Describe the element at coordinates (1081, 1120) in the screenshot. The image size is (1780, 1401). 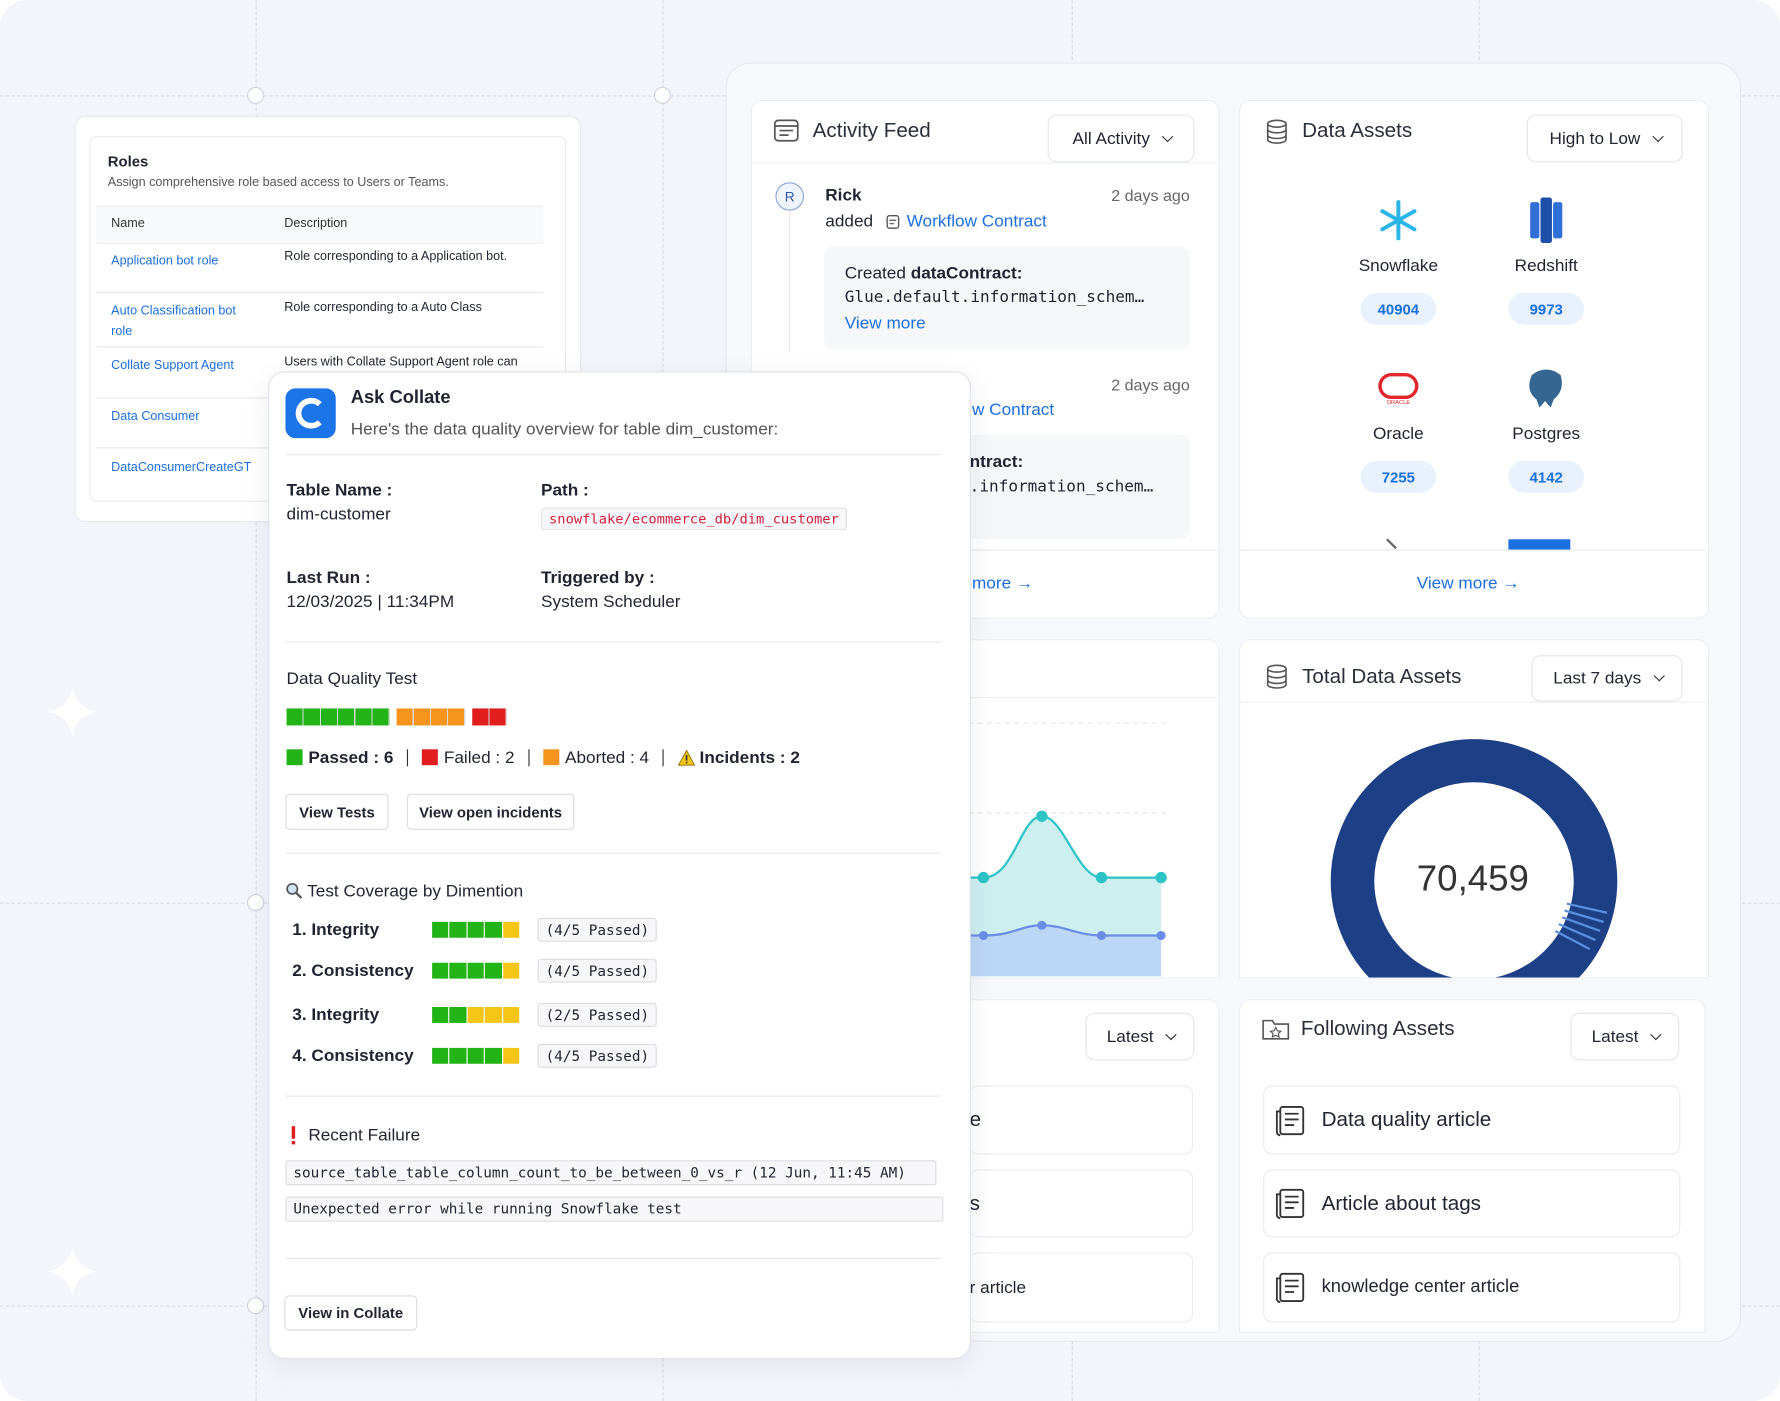
I see `list-item: e` at that location.